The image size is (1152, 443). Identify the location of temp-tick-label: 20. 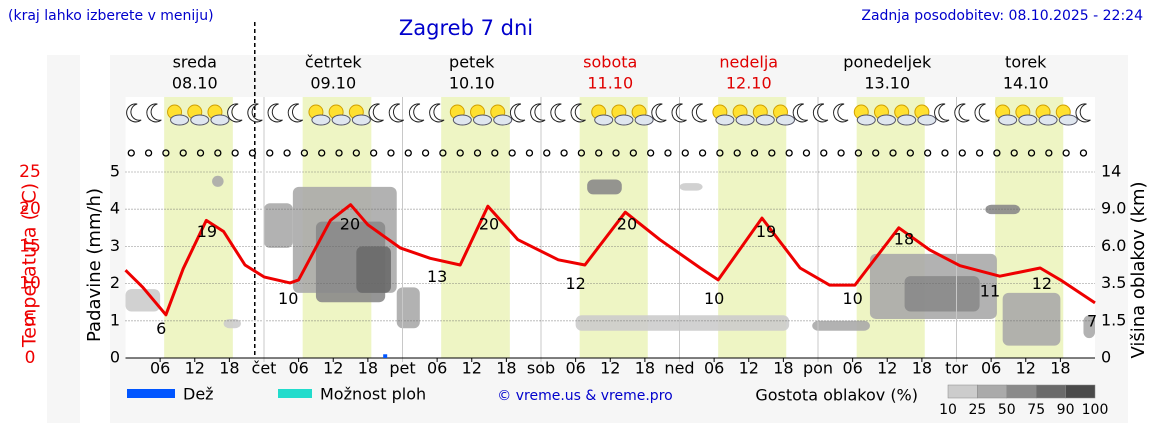
(30, 209).